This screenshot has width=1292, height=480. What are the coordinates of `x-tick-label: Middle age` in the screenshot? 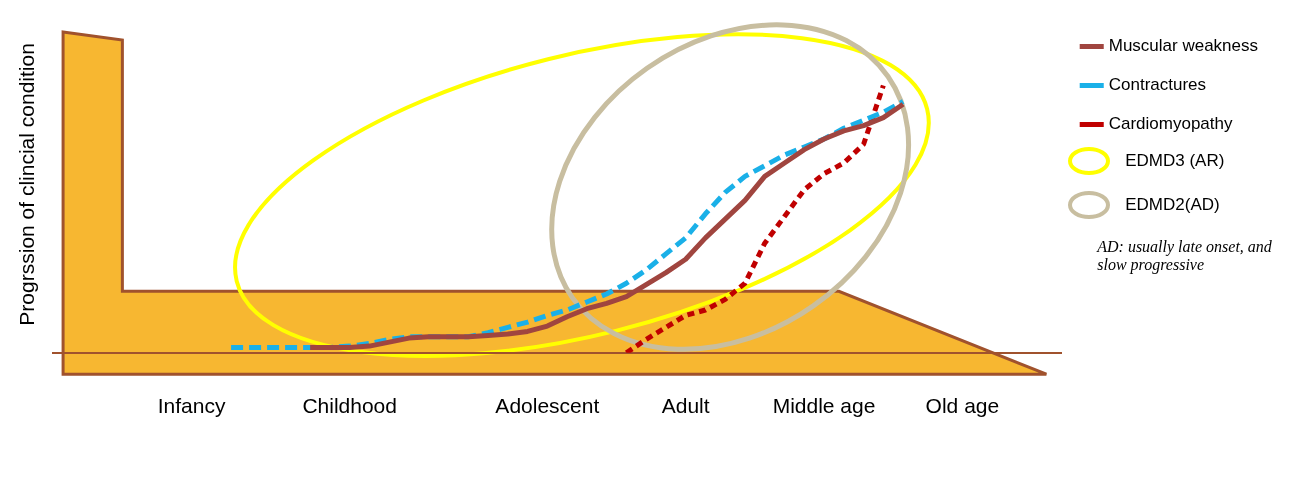 It's located at (824, 406).